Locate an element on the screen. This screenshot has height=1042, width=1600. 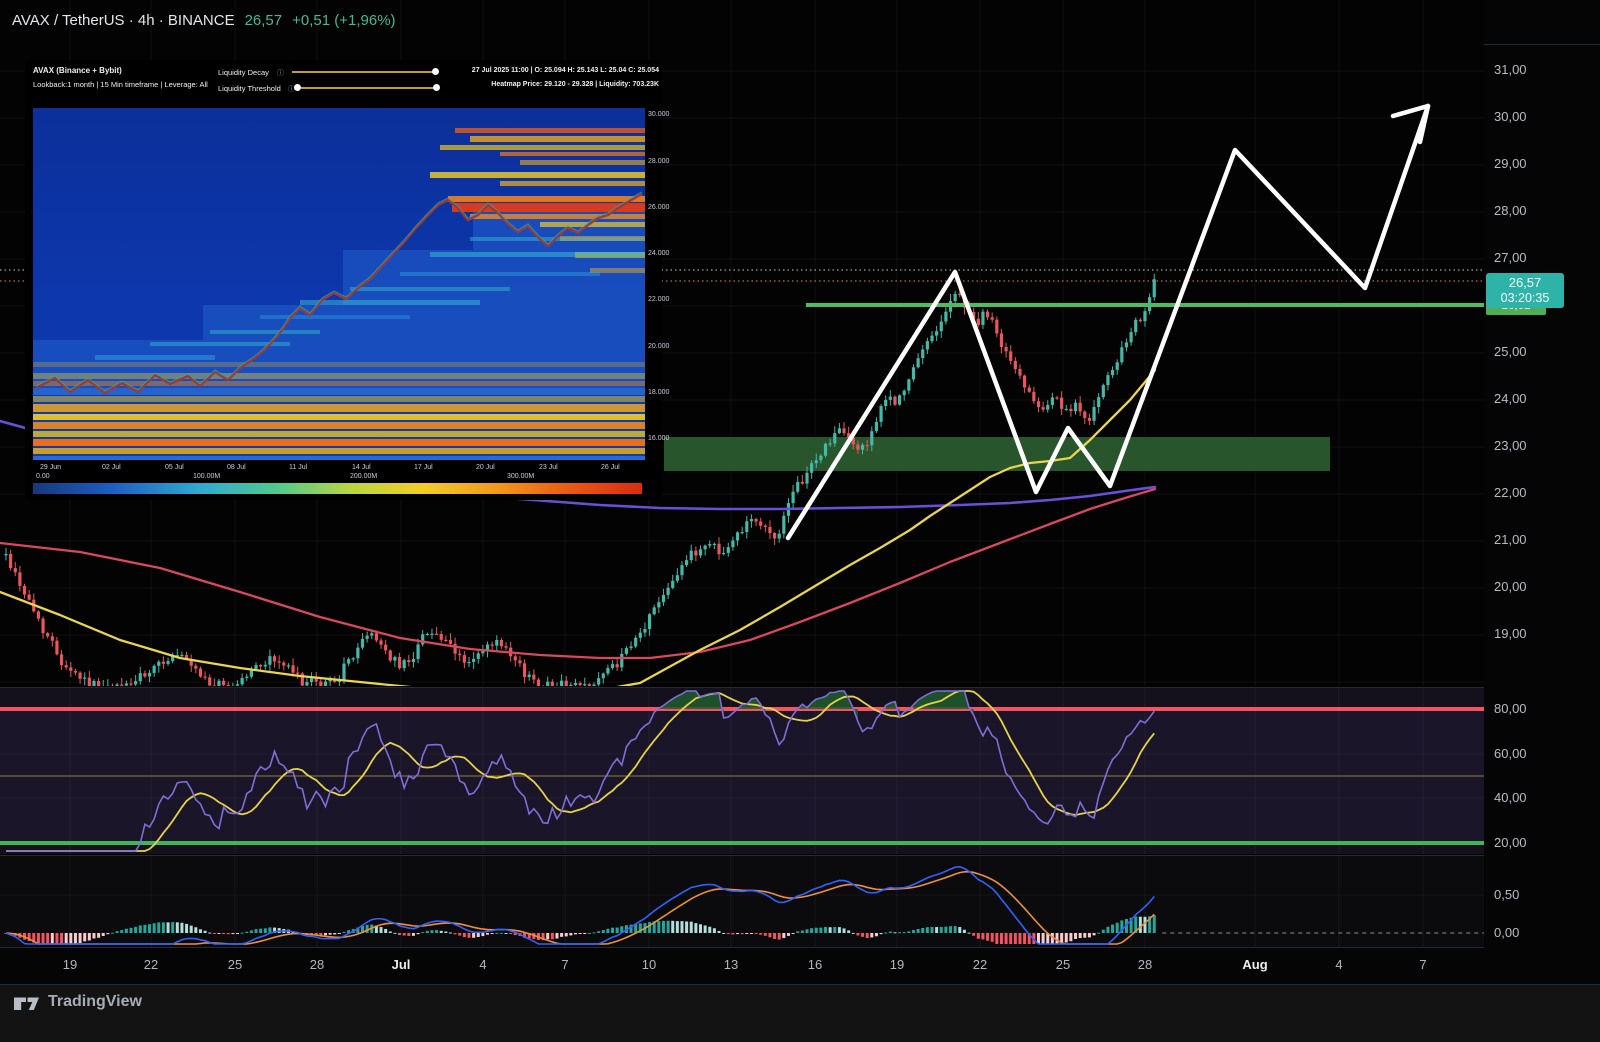
last-price-label: 26,57 03:20:35 is located at coordinates (1525, 290).